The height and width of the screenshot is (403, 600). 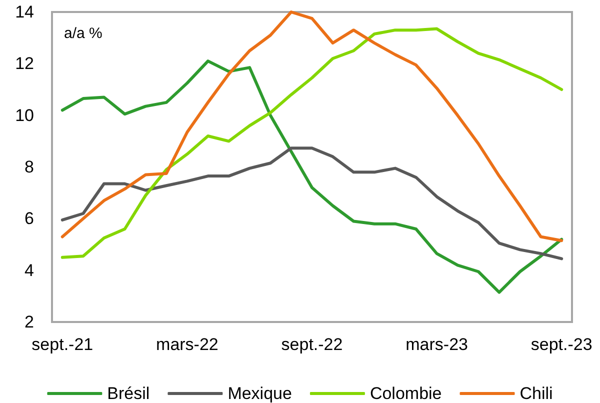 I want to click on y-tick-label: 2, so click(x=29, y=322).